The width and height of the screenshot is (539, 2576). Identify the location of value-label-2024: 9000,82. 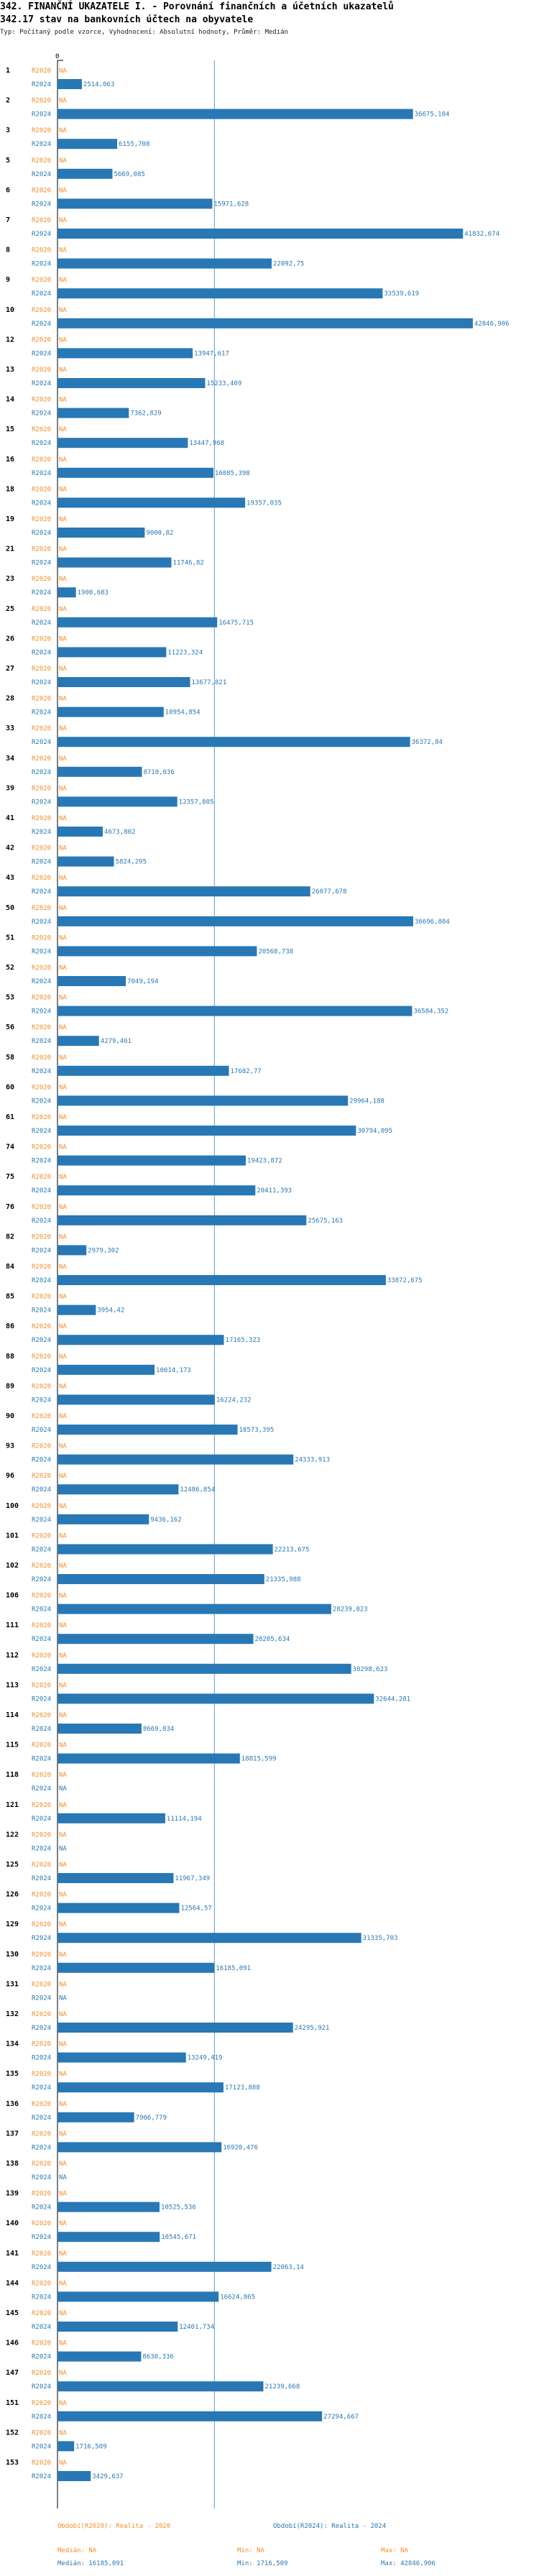
(159, 533).